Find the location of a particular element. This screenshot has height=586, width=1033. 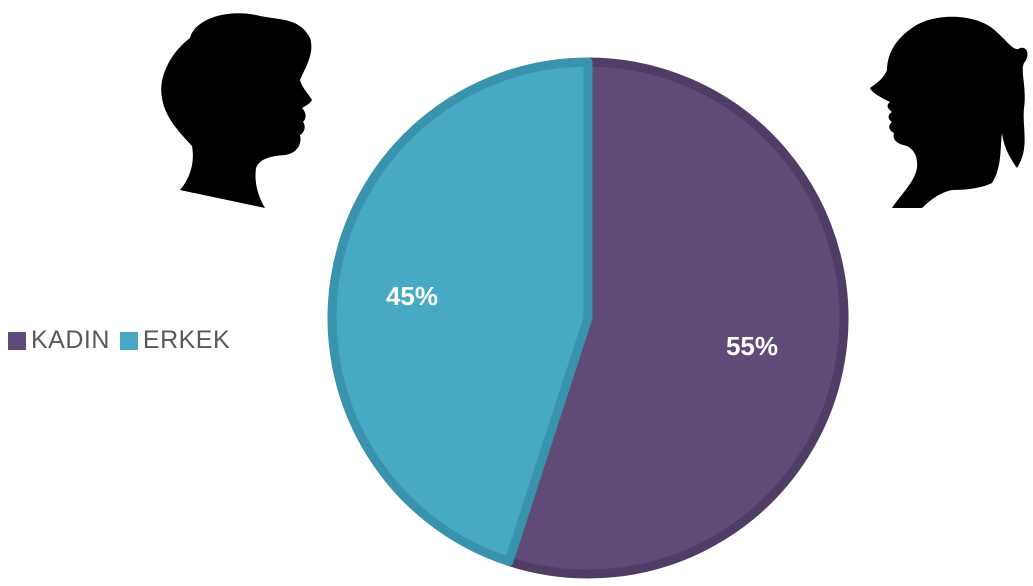

male-head-silhouette-icon is located at coordinates (236, 111).